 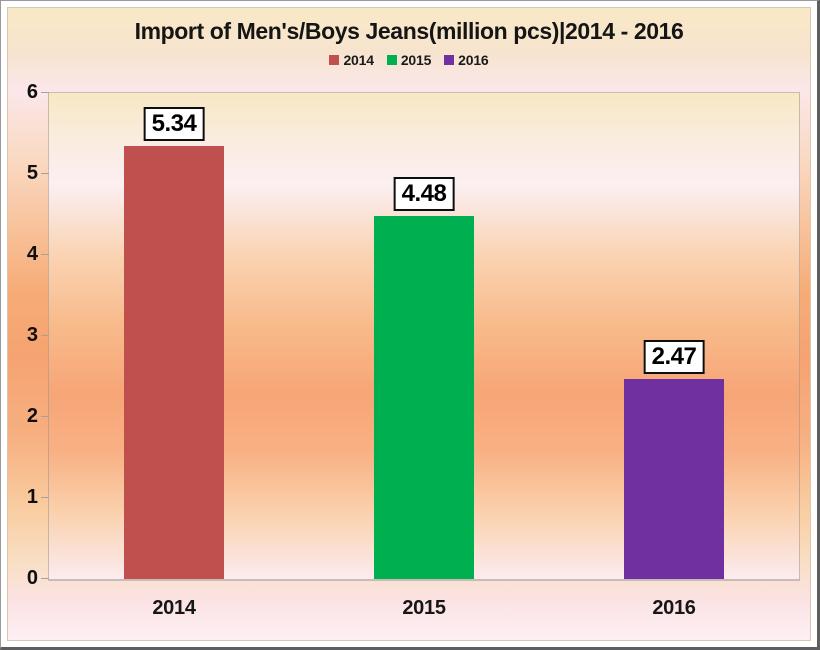 I want to click on bar-2014, so click(x=174, y=362).